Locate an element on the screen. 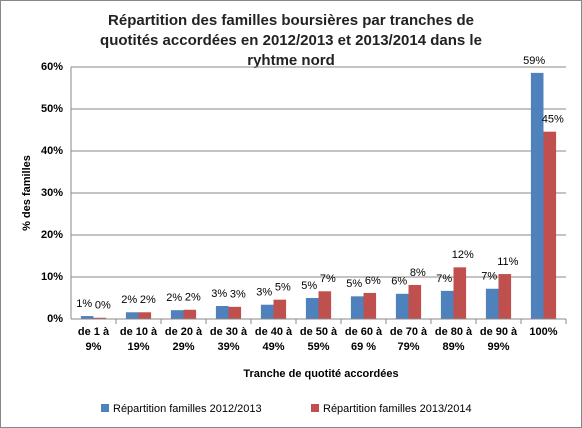 The image size is (582, 428). x-tick-label: de 30 à 39% is located at coordinates (228, 339).